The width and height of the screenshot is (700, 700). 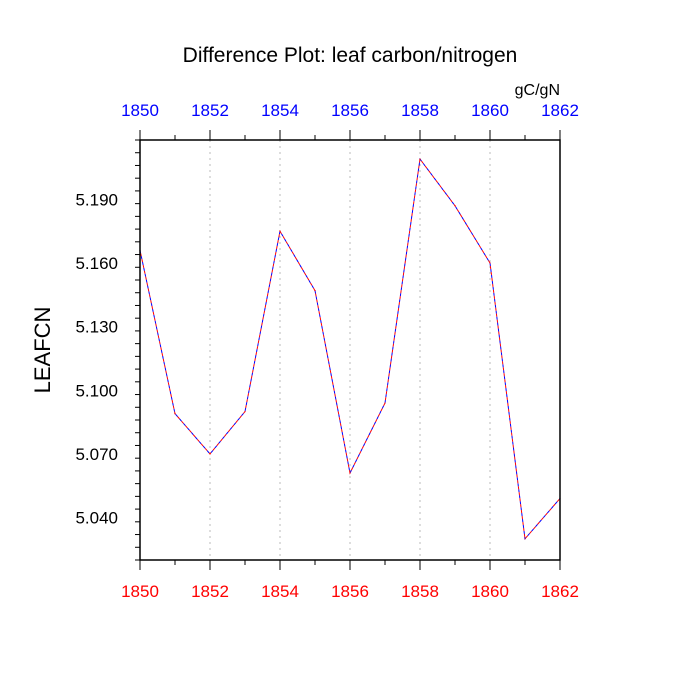 What do you see at coordinates (96, 454) in the screenshot?
I see `y-tick-label: 5.070` at bounding box center [96, 454].